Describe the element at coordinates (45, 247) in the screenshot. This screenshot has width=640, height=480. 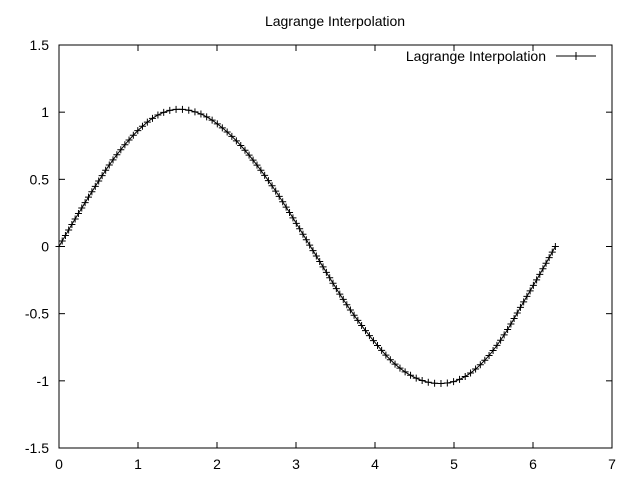
I see `y-tick-label: 0` at that location.